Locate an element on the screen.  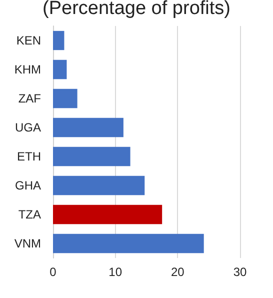
y-tick-label: UGA is located at coordinates (27, 127).